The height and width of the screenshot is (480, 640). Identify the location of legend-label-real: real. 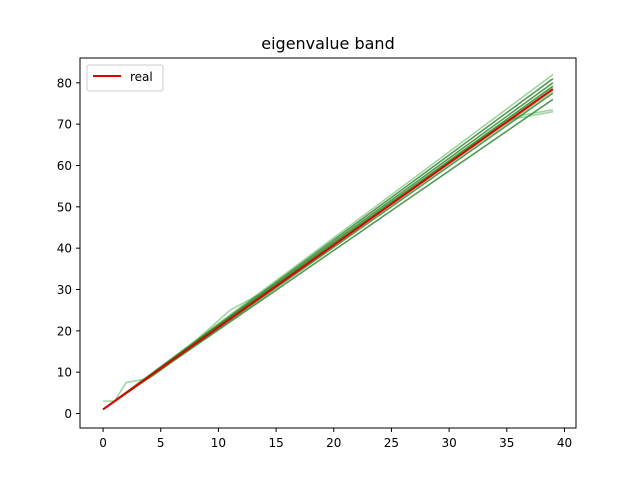
(141, 77).